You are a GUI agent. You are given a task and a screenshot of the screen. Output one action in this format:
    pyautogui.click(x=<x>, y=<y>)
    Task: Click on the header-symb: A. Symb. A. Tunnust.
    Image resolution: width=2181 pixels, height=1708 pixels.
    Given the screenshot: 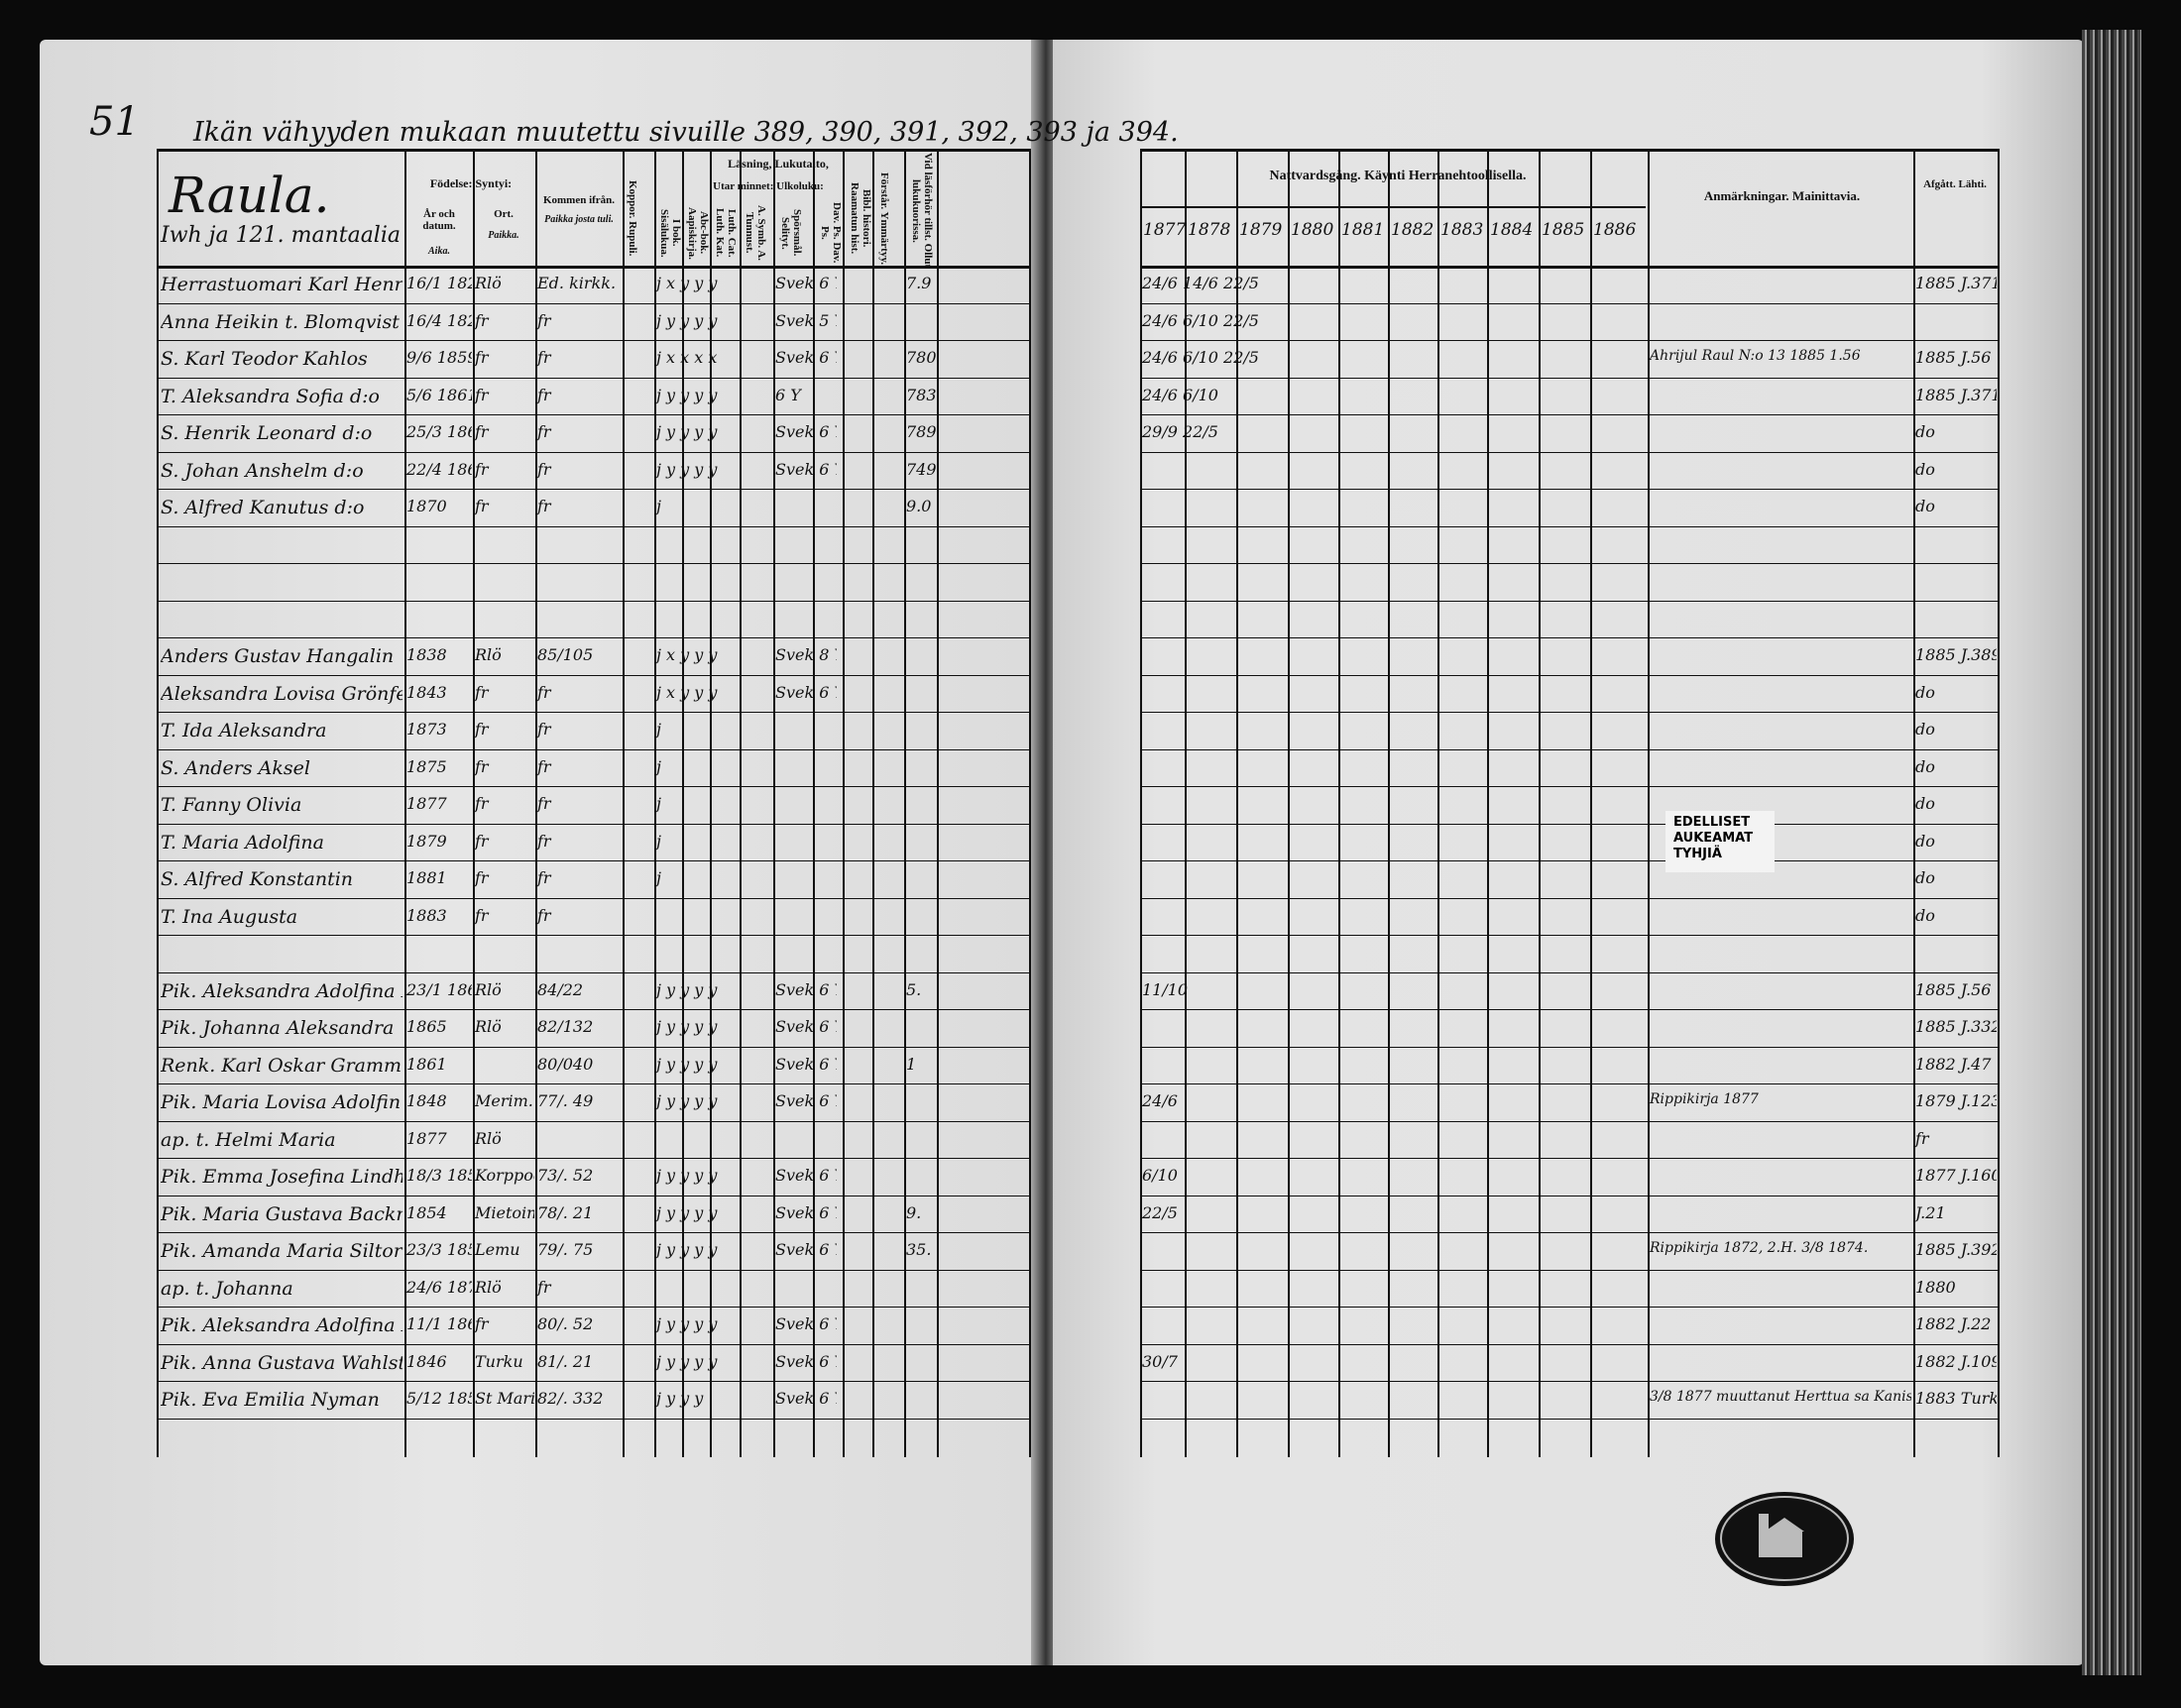 What is the action you would take?
    pyautogui.click(x=755, y=233)
    